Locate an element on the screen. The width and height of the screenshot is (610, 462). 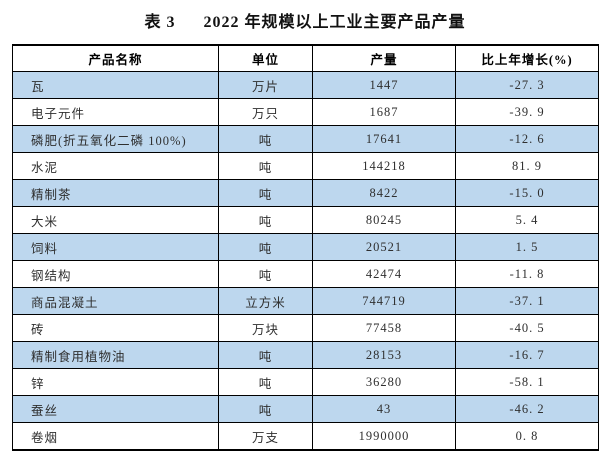
cell-output: 1990000 is located at coordinates (384, 436).